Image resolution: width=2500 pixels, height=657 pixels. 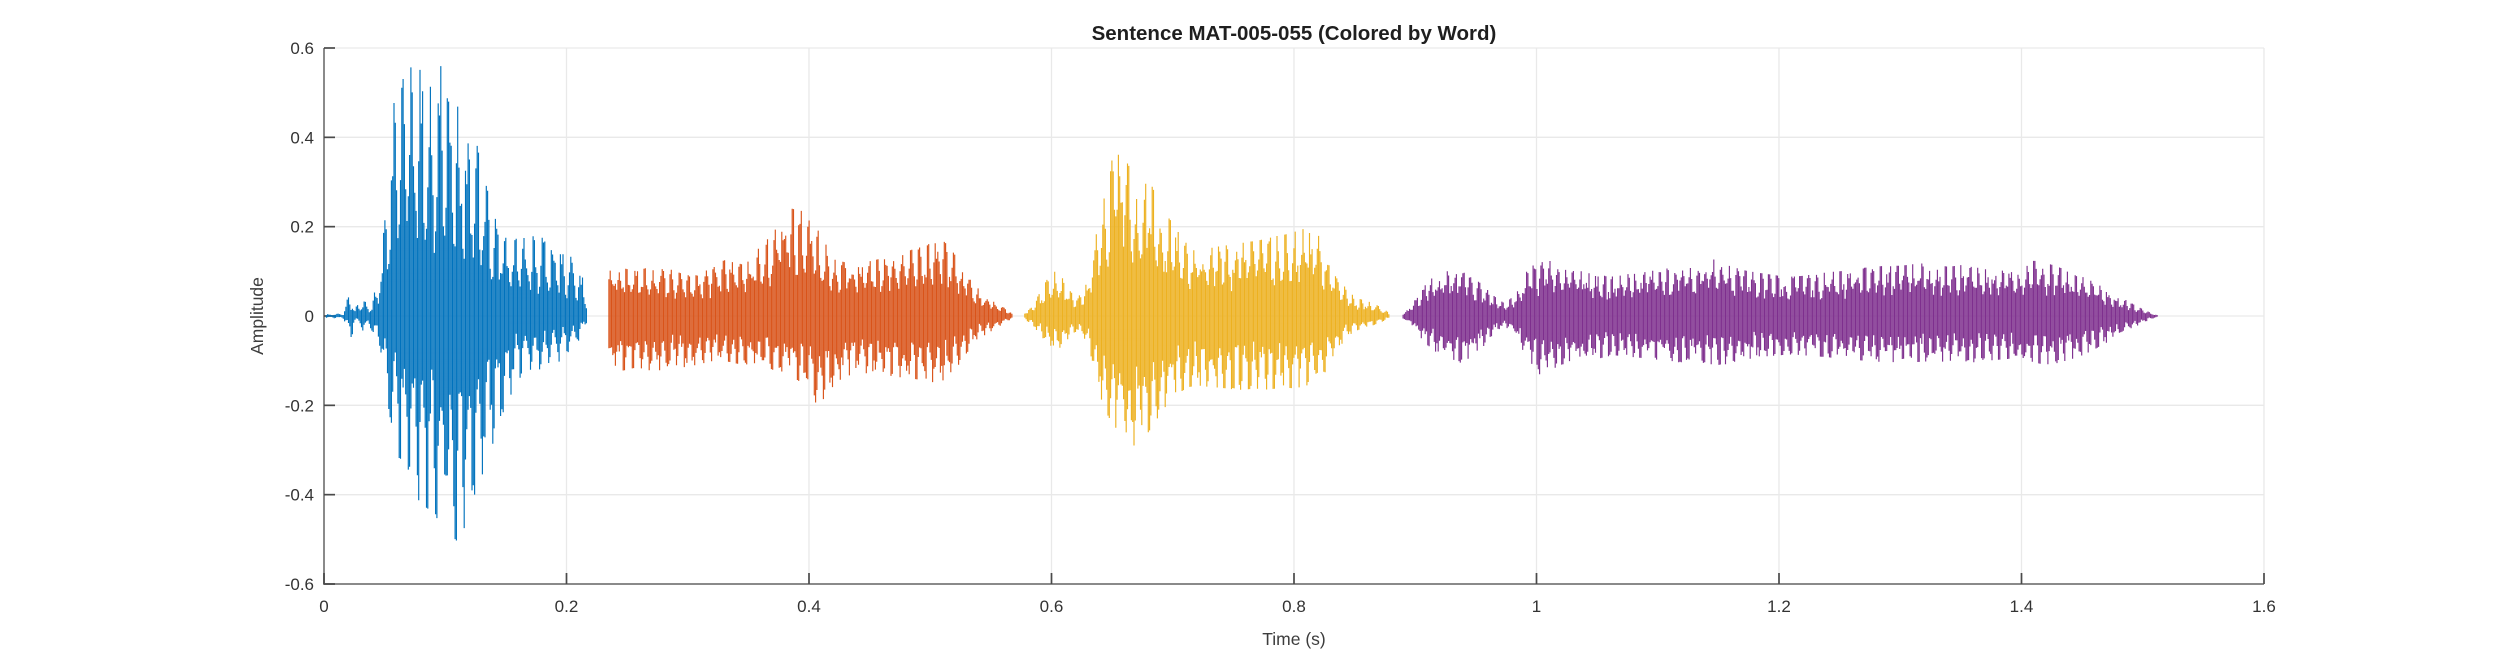 I want to click on y-tick-label: 0.2, so click(x=302, y=227).